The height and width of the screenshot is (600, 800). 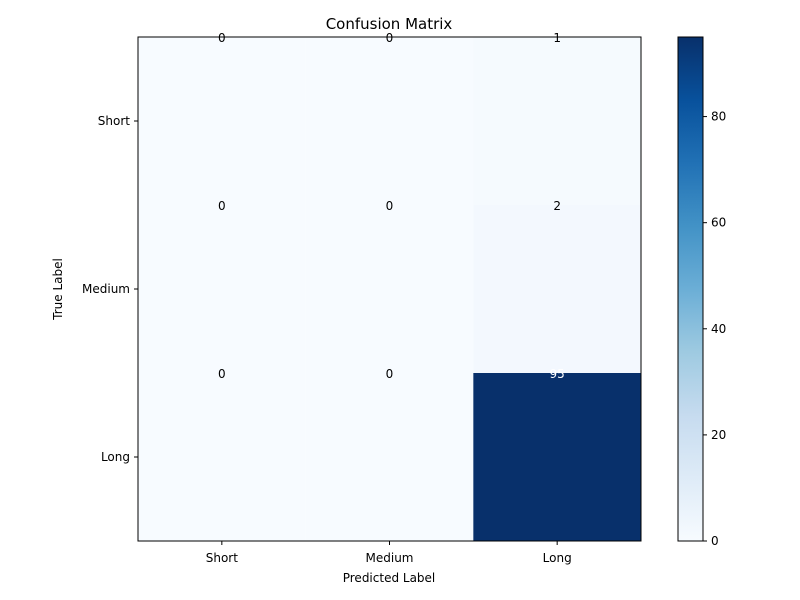 I want to click on colorbar-tick-label: 60, so click(x=718, y=223).